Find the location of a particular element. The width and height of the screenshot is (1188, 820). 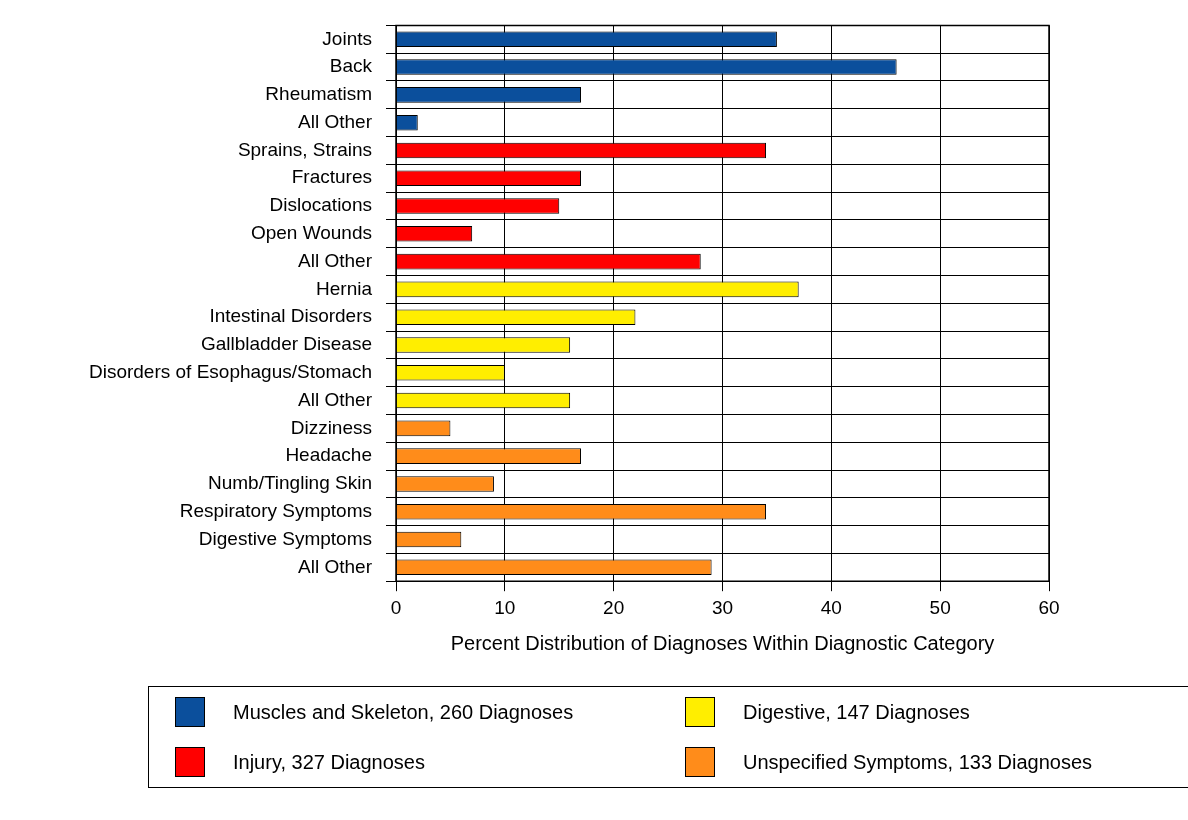

y-tick-label: Headache is located at coordinates (328, 455).